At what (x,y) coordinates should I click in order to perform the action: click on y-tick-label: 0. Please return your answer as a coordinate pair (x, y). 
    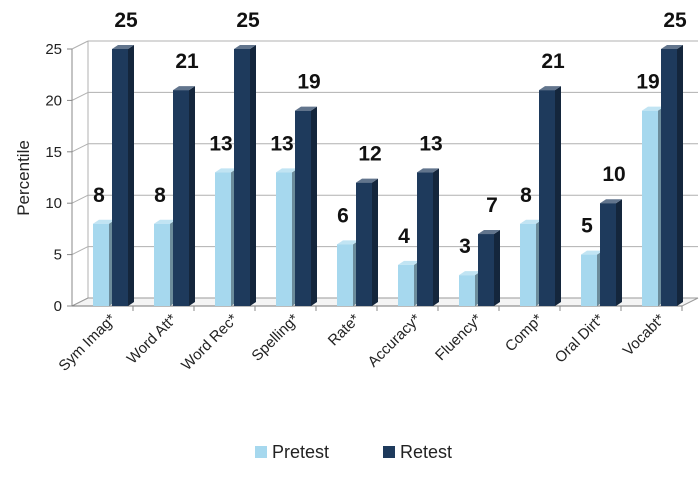
    Looking at the image, I should click on (58, 306).